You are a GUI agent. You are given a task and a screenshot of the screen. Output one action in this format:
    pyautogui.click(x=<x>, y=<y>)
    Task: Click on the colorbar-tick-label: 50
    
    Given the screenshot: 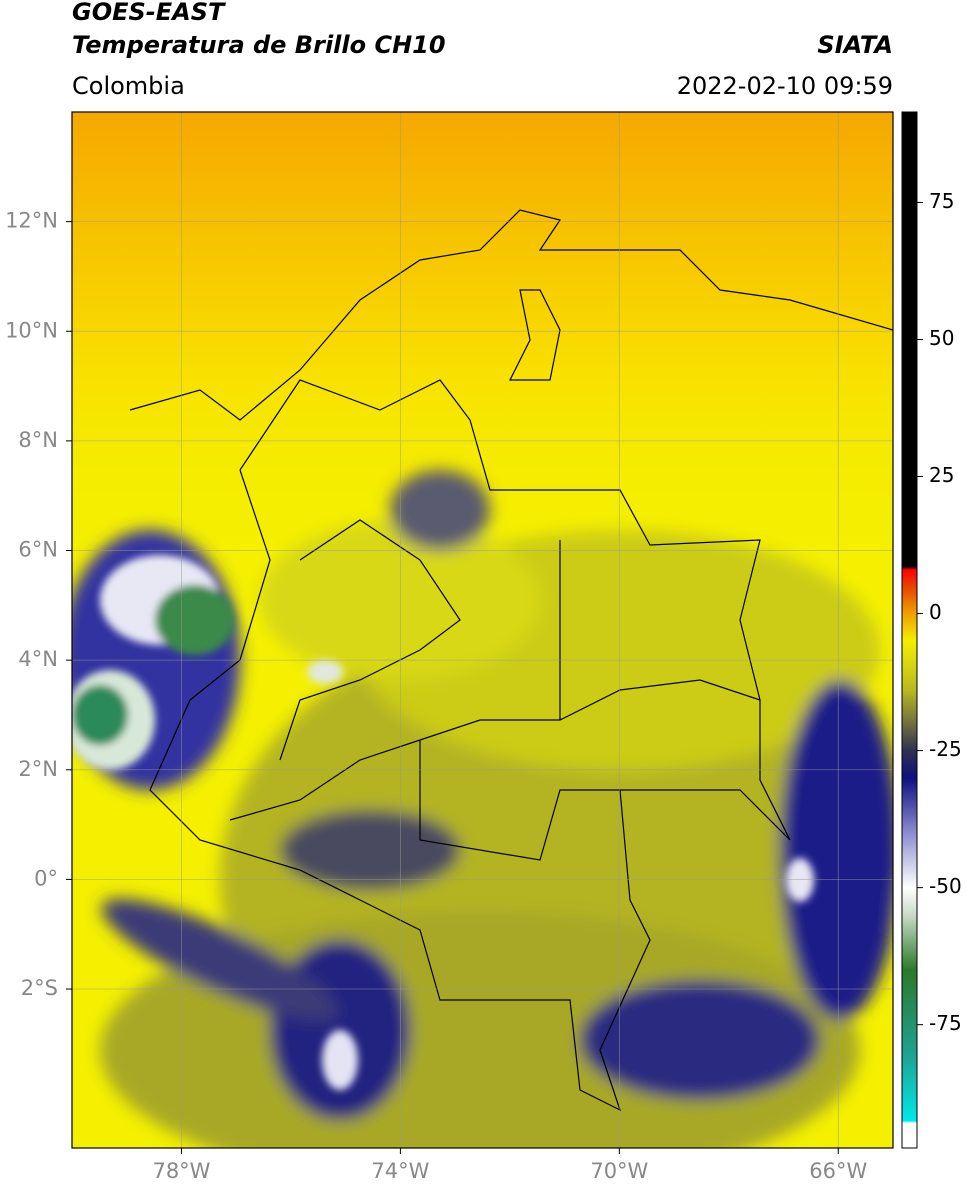 What is the action you would take?
    pyautogui.click(x=941, y=338)
    